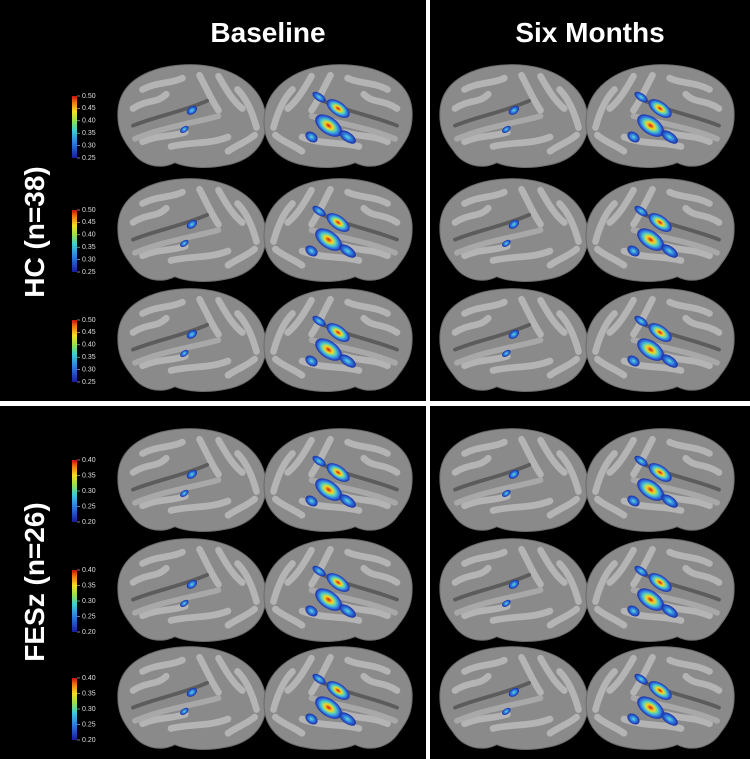 The image size is (750, 759). Describe the element at coordinates (499, 601) in the screenshot. I see `temporal-gyrus` at that location.